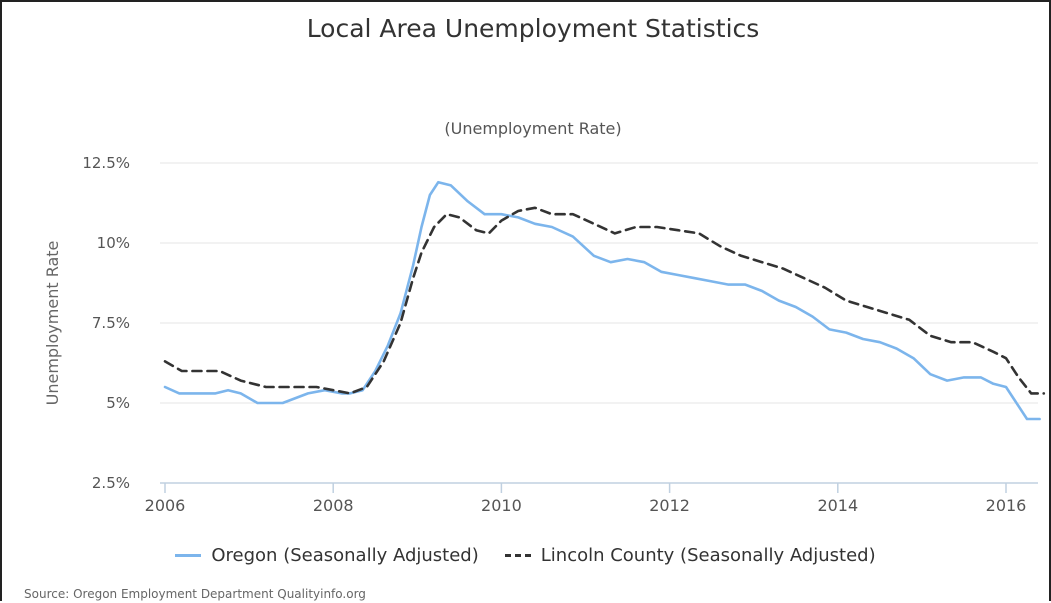 The image size is (1051, 603). What do you see at coordinates (333, 505) in the screenshot?
I see `x-tick-label: 2008` at bounding box center [333, 505].